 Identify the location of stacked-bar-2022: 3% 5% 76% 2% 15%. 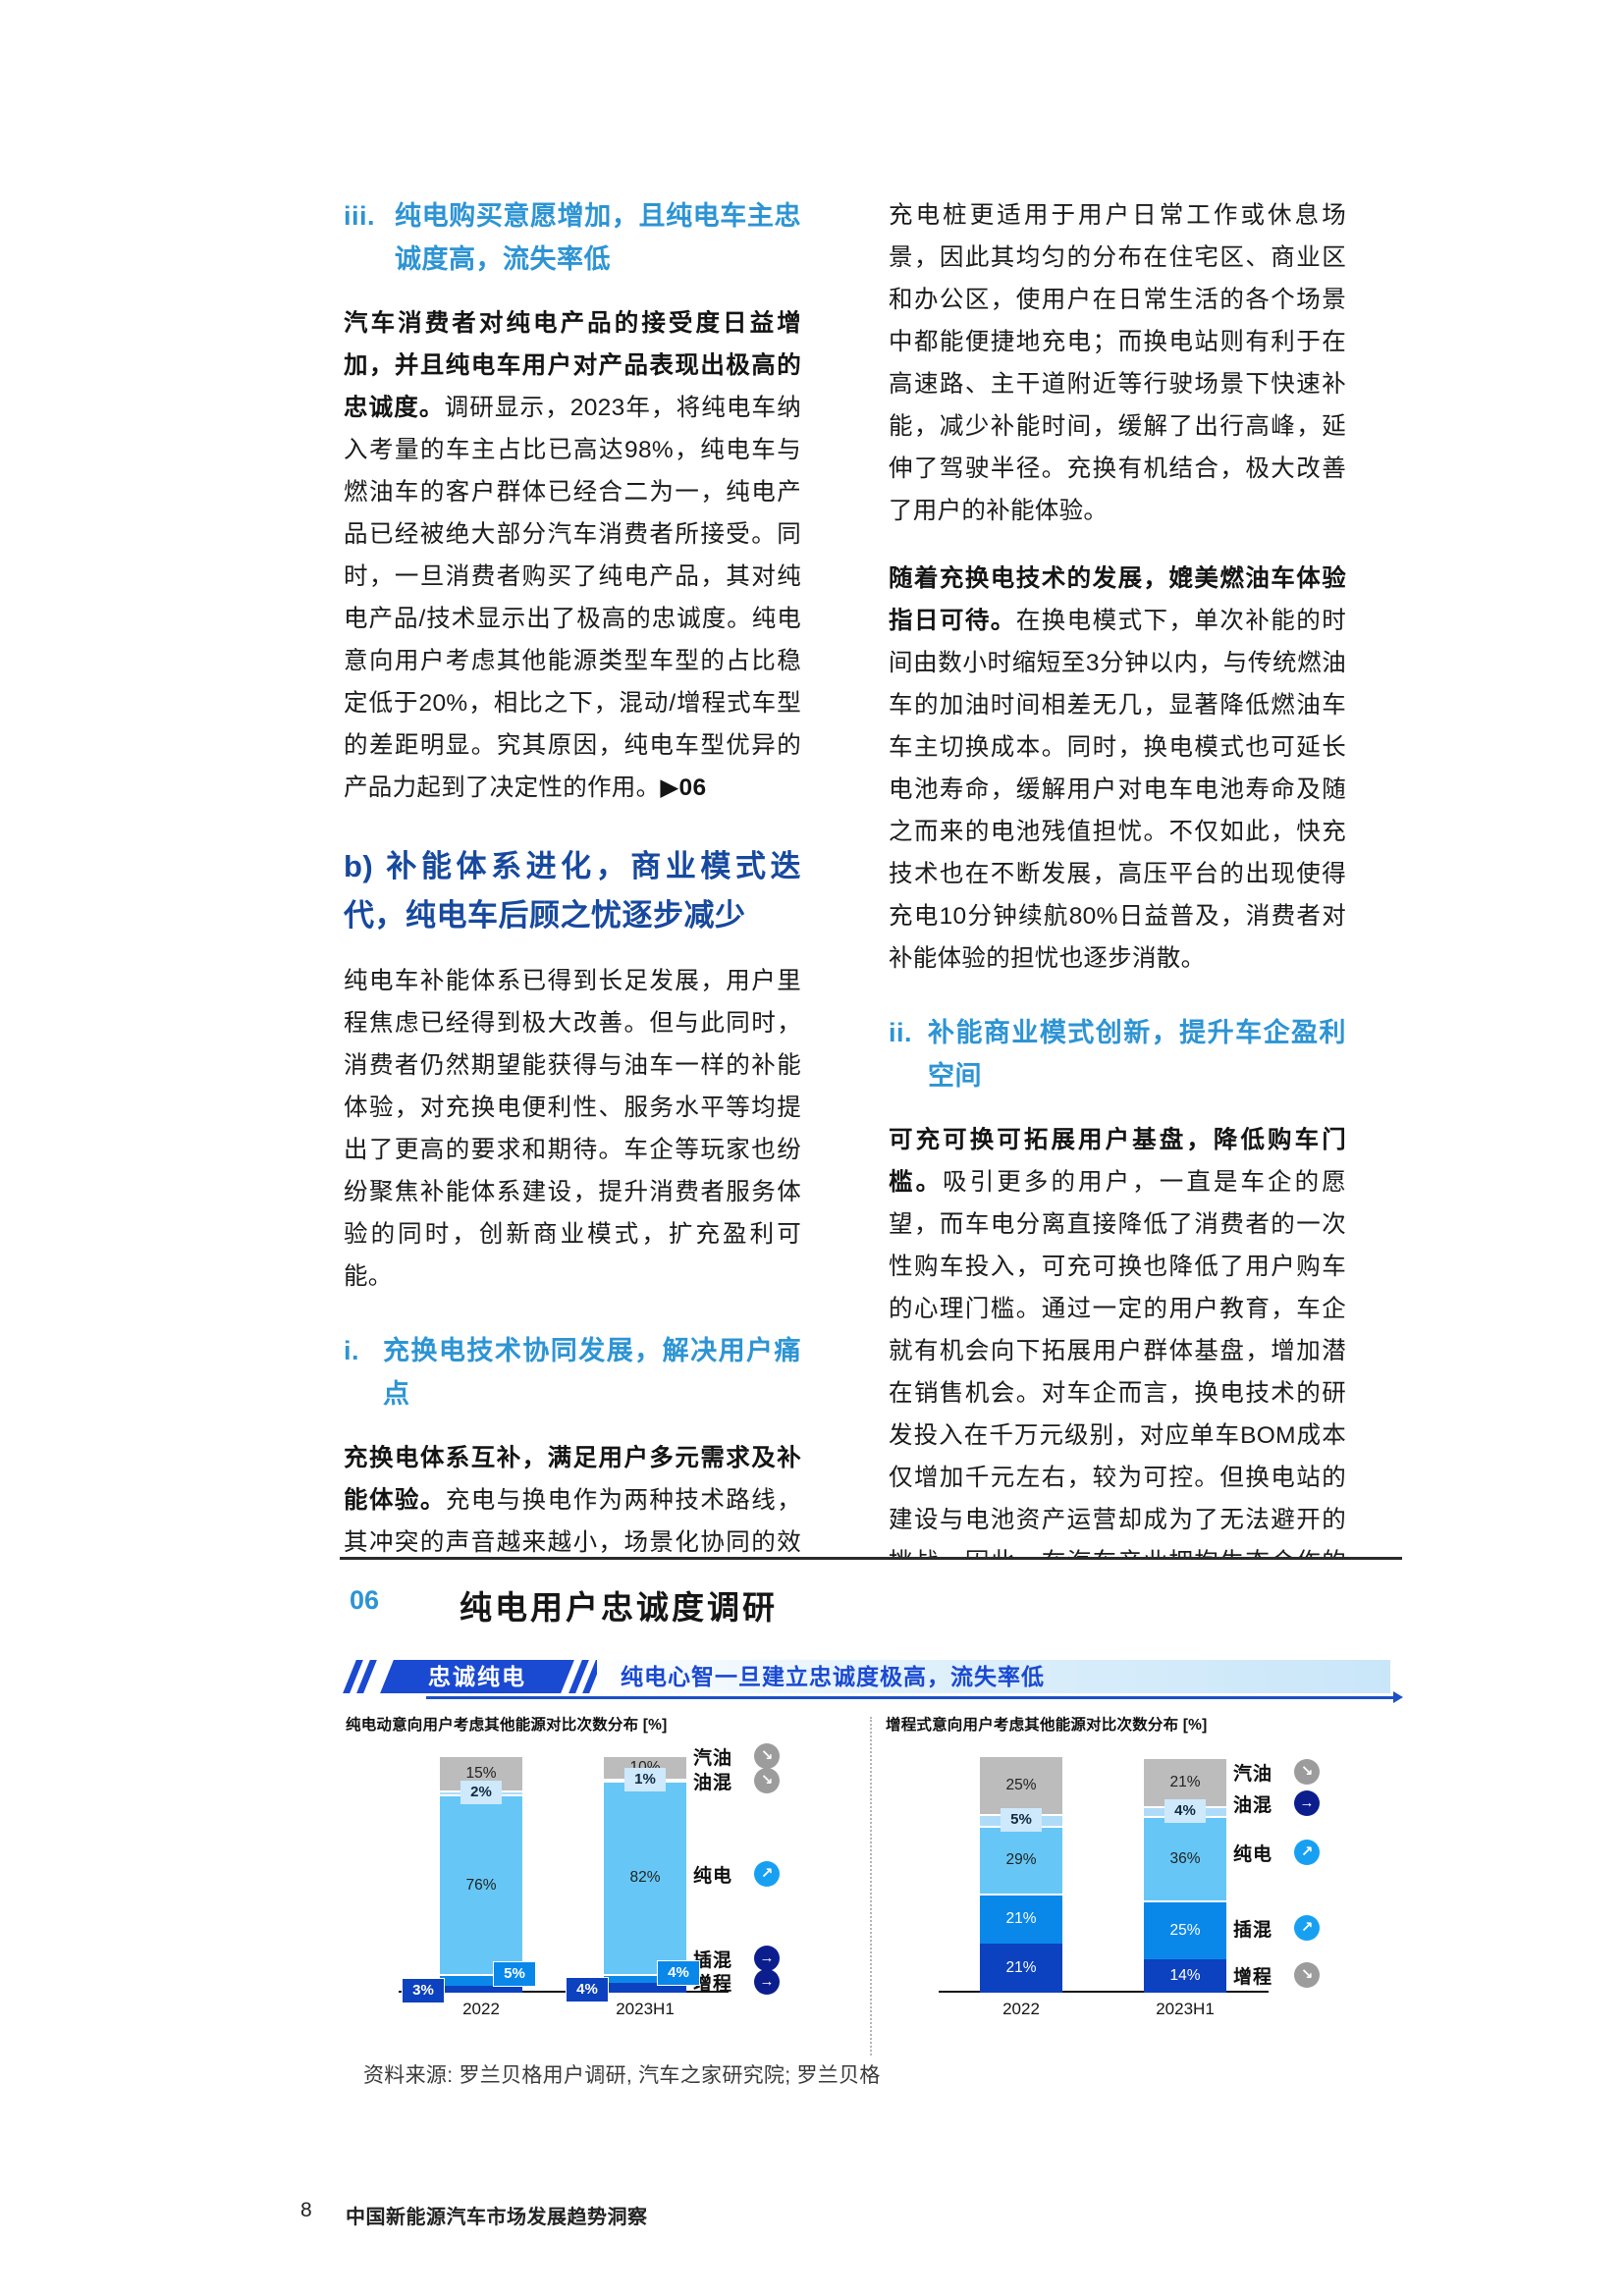
(469, 1875).